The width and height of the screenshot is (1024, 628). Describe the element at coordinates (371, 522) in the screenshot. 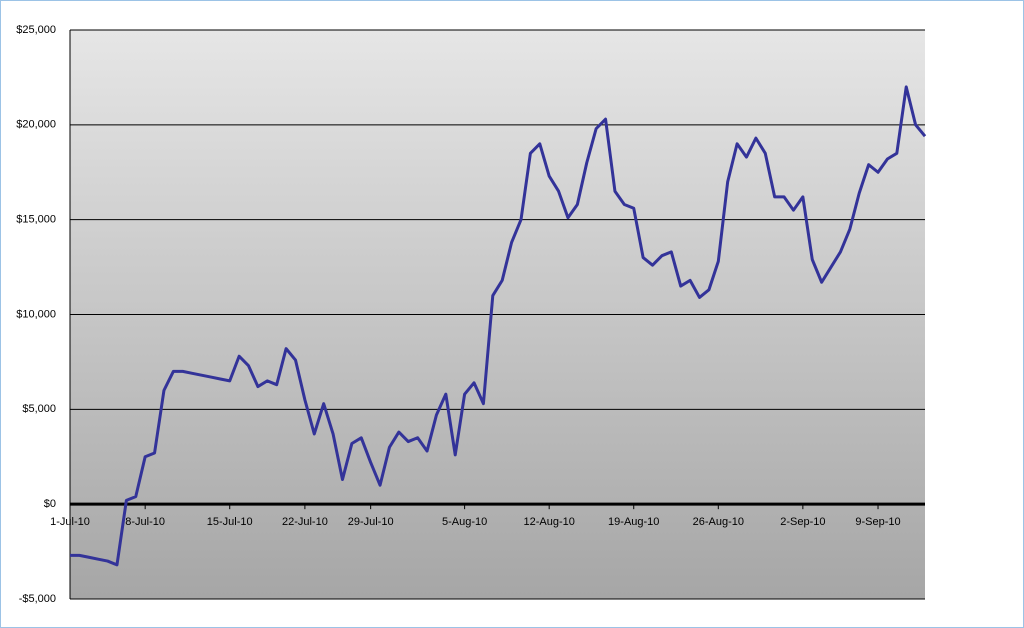

I see `x-tick-label: 29-Jul-10` at that location.